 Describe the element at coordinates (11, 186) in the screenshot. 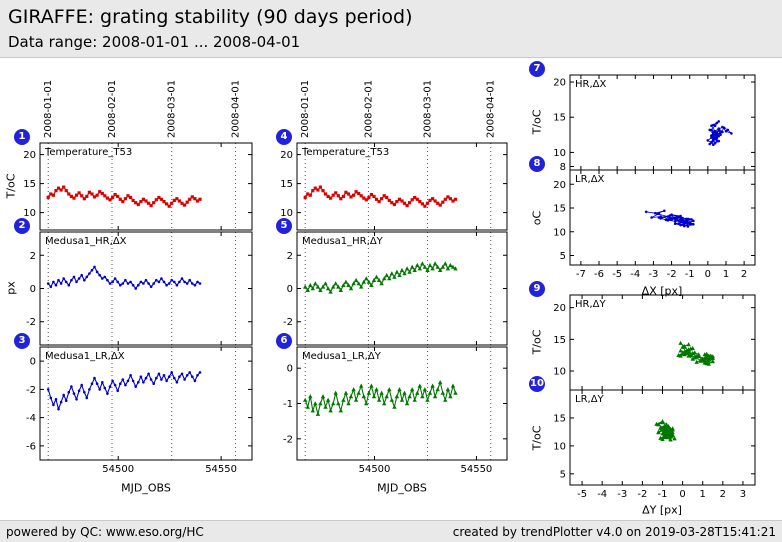

I see `ylabel-temperature-left: T/oC` at that location.